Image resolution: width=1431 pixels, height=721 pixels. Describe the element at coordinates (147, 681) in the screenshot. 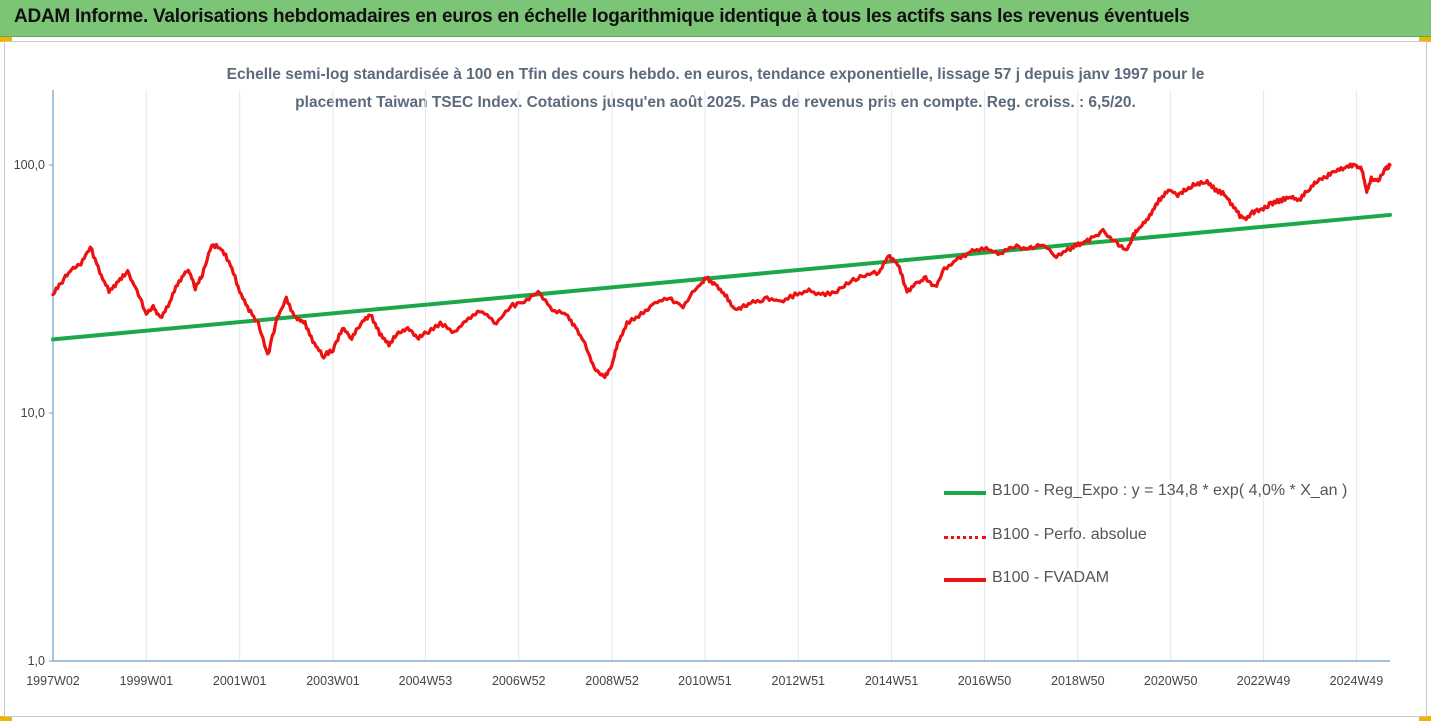

I see `x-tick-label-1: 1999W01` at that location.